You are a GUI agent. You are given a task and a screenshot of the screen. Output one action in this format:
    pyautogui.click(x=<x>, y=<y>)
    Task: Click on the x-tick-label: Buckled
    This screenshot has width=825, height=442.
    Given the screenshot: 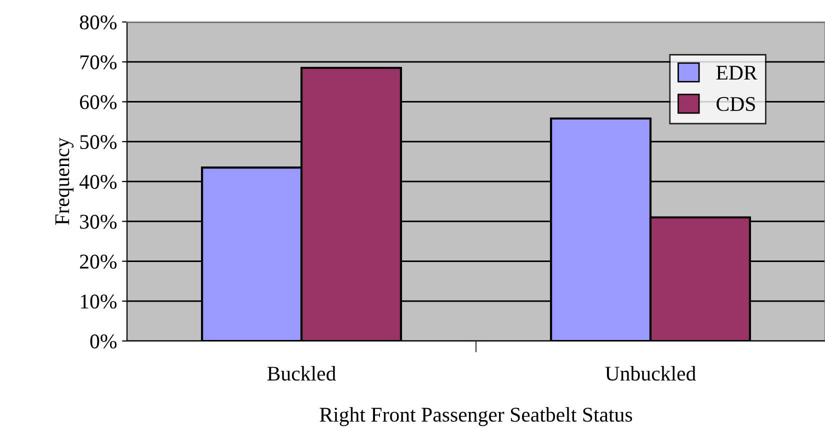 What is the action you would take?
    pyautogui.click(x=301, y=373)
    